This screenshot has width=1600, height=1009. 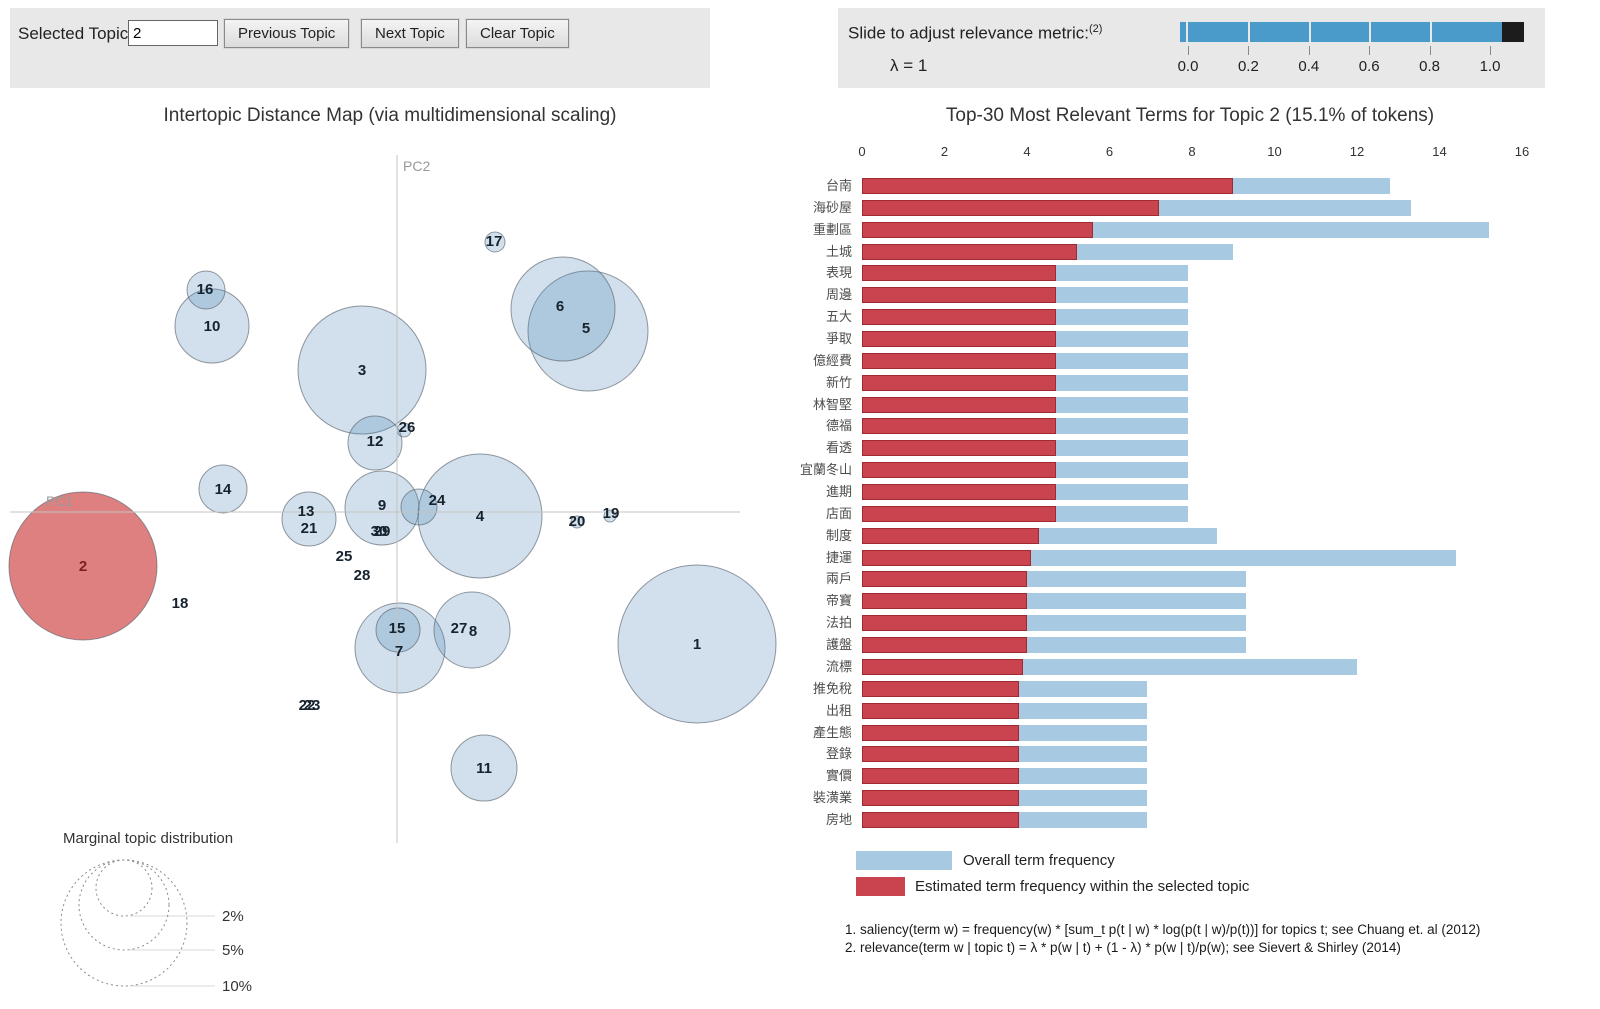 I want to click on relevance-slider, so click(x=1352, y=32).